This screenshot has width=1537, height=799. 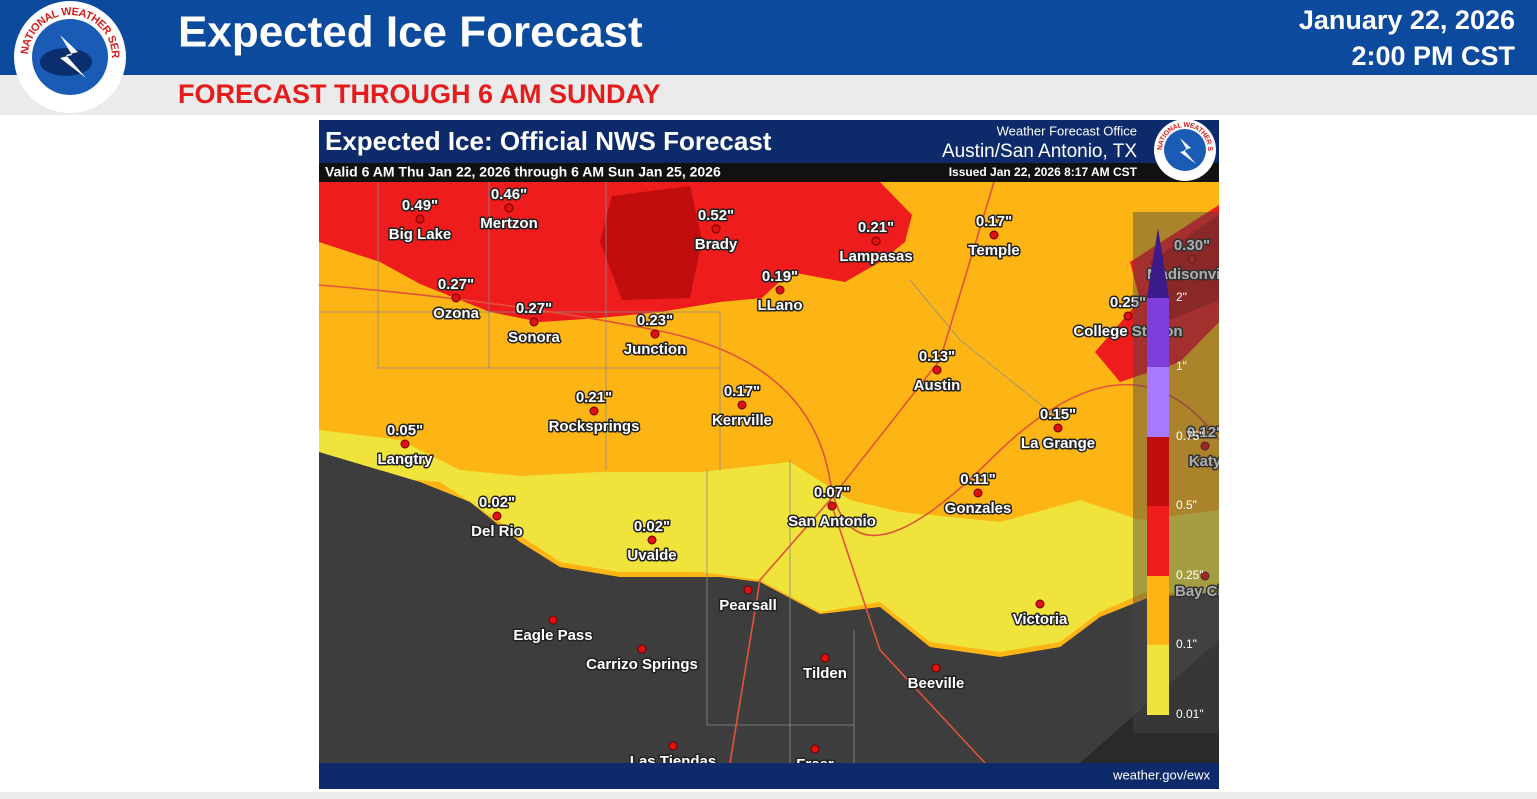 What do you see at coordinates (509, 223) in the screenshot?
I see `city-name: Mertzon` at bounding box center [509, 223].